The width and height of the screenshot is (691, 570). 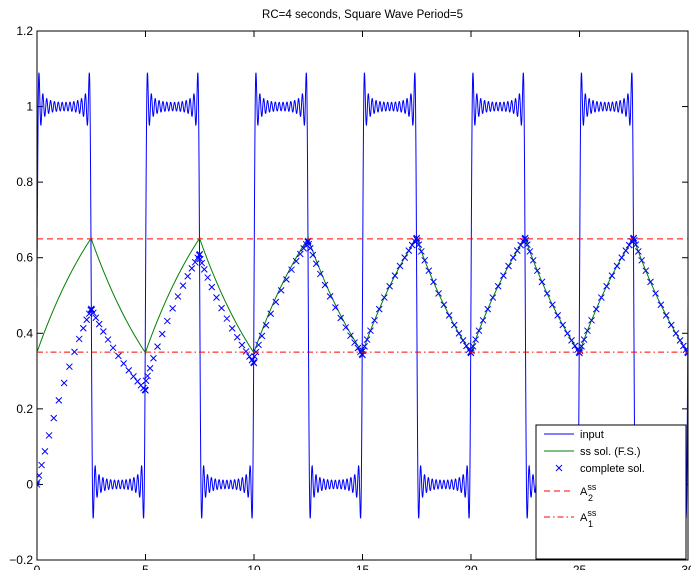 I want to click on chart-title: RC=4 seconds, Square Wave Period=5, so click(x=362, y=15).